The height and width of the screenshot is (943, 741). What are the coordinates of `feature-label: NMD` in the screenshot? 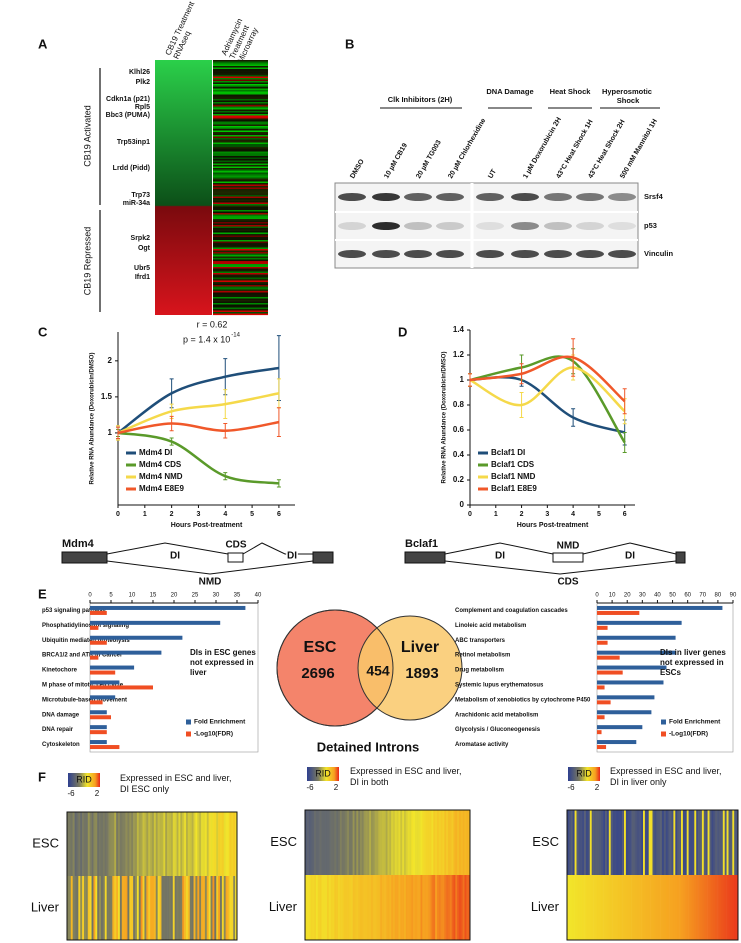 It's located at (568, 546).